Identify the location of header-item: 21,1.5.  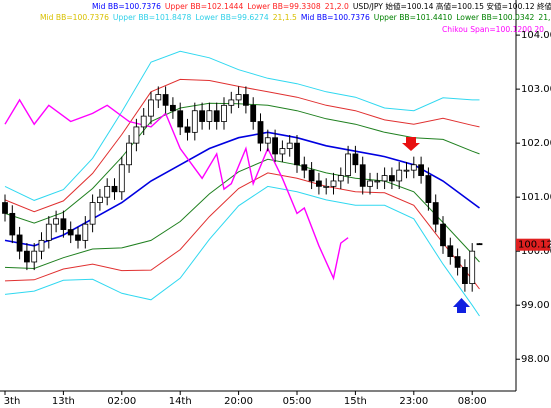
(285, 17).